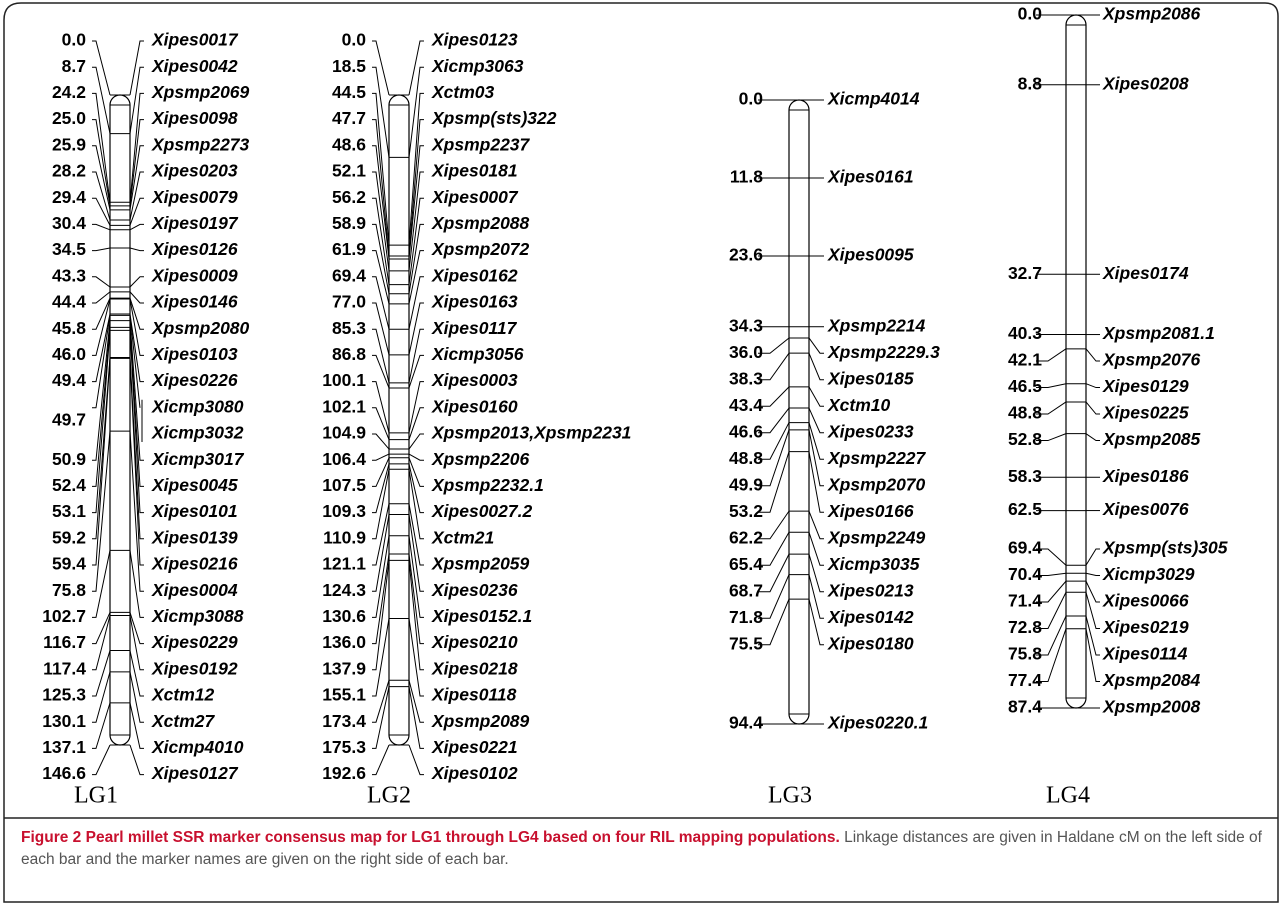  Describe the element at coordinates (474, 40) in the screenshot. I see `marker-name: Xipes0123` at that location.